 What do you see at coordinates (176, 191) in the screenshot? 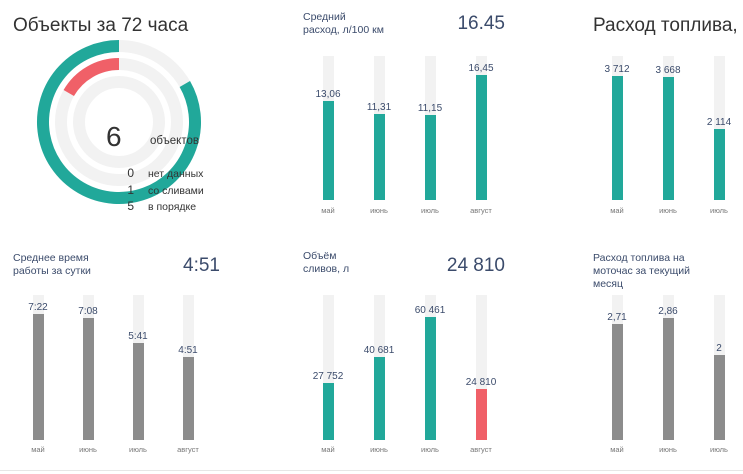
I see `legend-drain-label: со сливами` at bounding box center [176, 191].